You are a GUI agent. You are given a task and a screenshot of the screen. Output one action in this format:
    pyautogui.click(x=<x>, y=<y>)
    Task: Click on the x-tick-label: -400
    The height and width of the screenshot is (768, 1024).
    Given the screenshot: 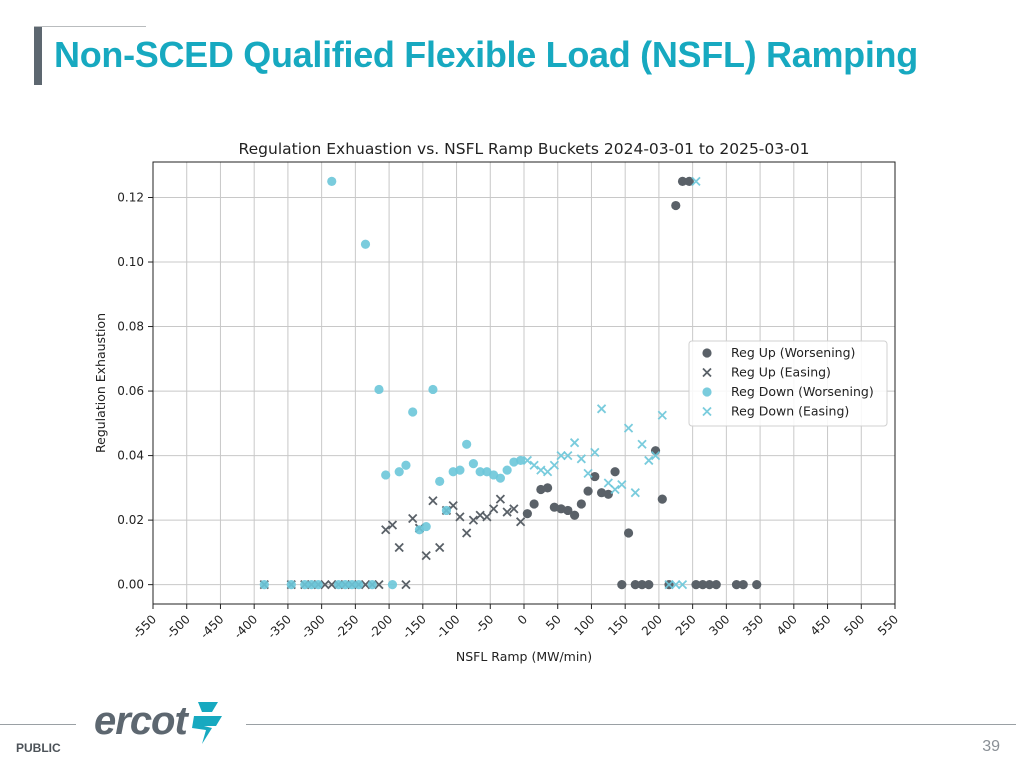 What is the action you would take?
    pyautogui.click(x=245, y=626)
    